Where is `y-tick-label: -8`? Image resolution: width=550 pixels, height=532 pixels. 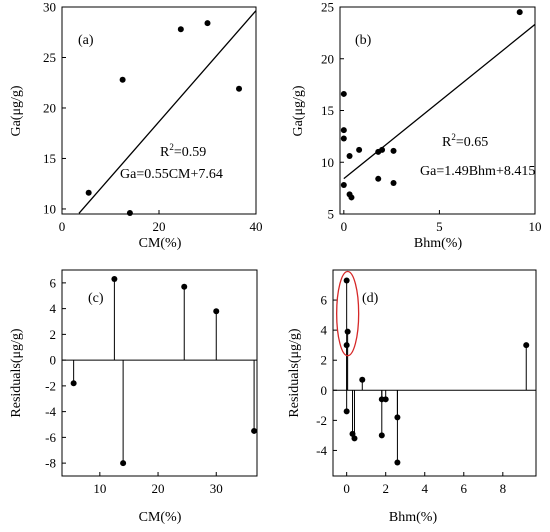
y-tick-label: -8 is located at coordinates (50, 463).